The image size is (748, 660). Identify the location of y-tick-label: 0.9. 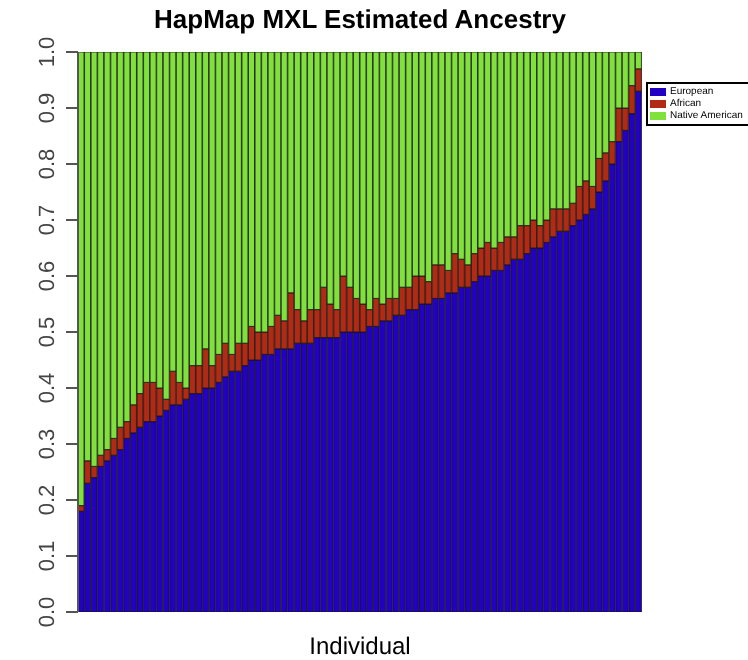
(48, 108).